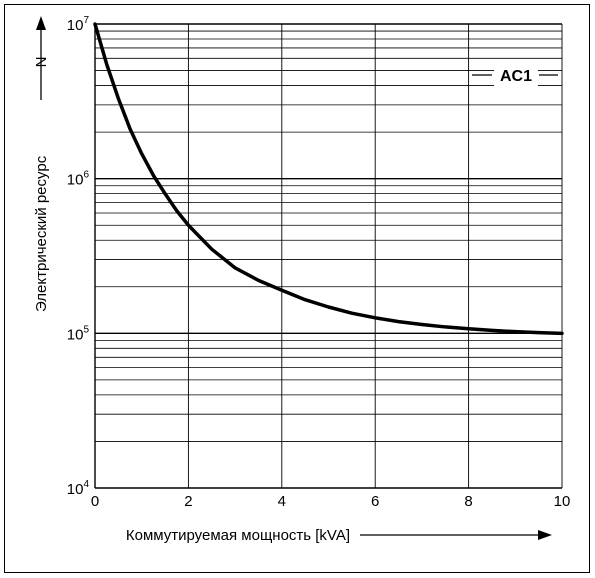 This screenshot has width=595, height=578. Describe the element at coordinates (78, 179) in the screenshot. I see `y-tick-label: 10⁶` at that location.